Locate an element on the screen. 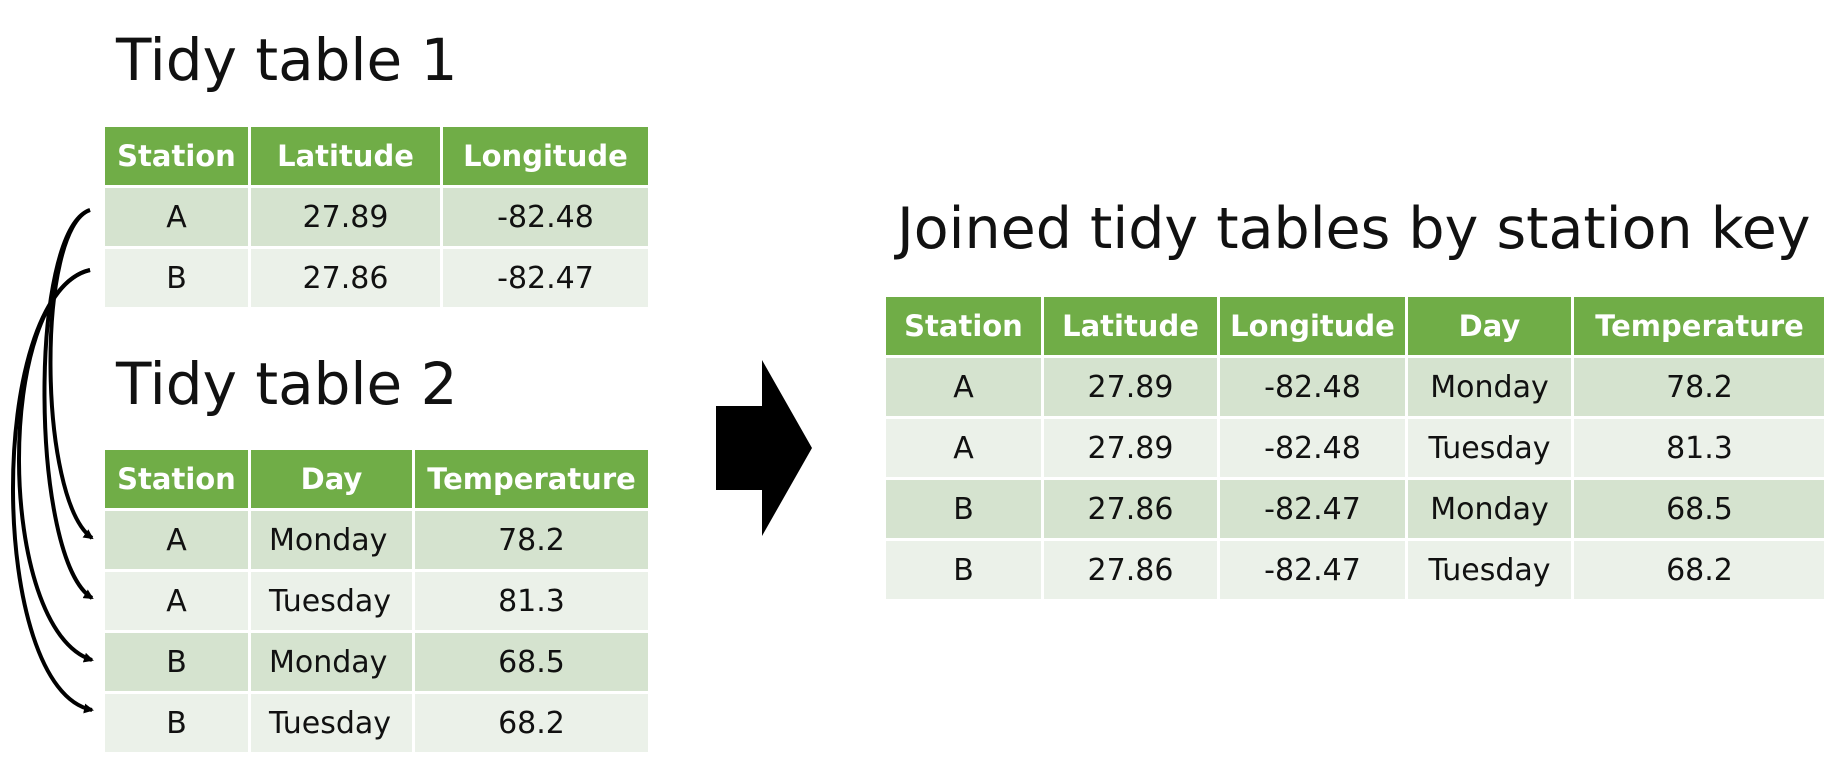  table2-title: Tidy table 2 is located at coordinates (287, 384).